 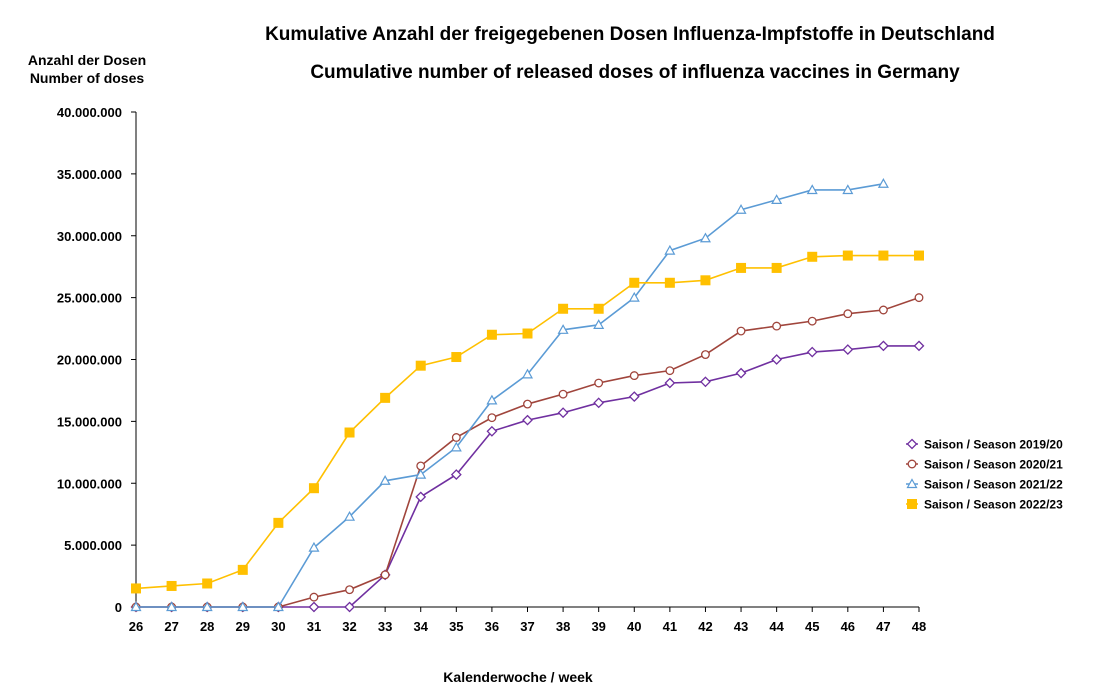 I want to click on legend-entry: Saison / Season 2022/23, so click(x=984, y=505).